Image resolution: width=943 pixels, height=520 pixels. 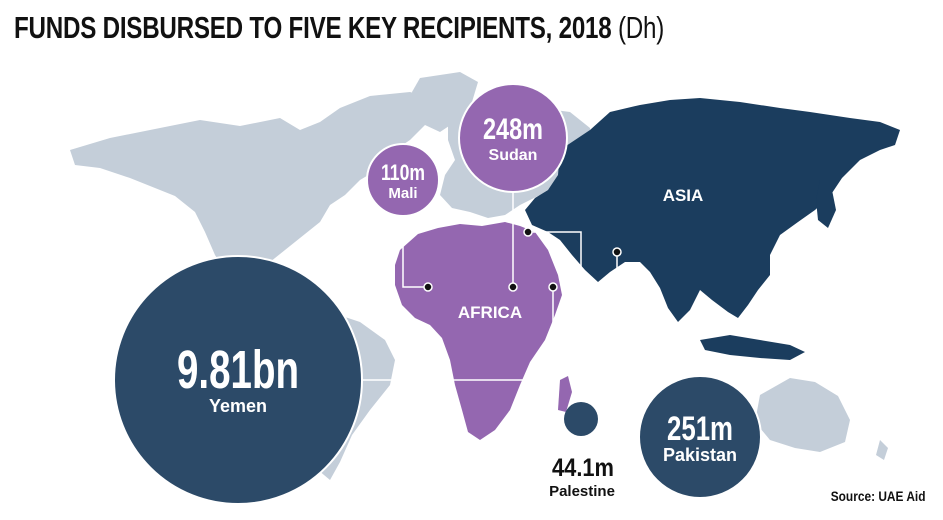 What do you see at coordinates (877, 496) in the screenshot?
I see `source-note: Source: UAE Aid` at bounding box center [877, 496].